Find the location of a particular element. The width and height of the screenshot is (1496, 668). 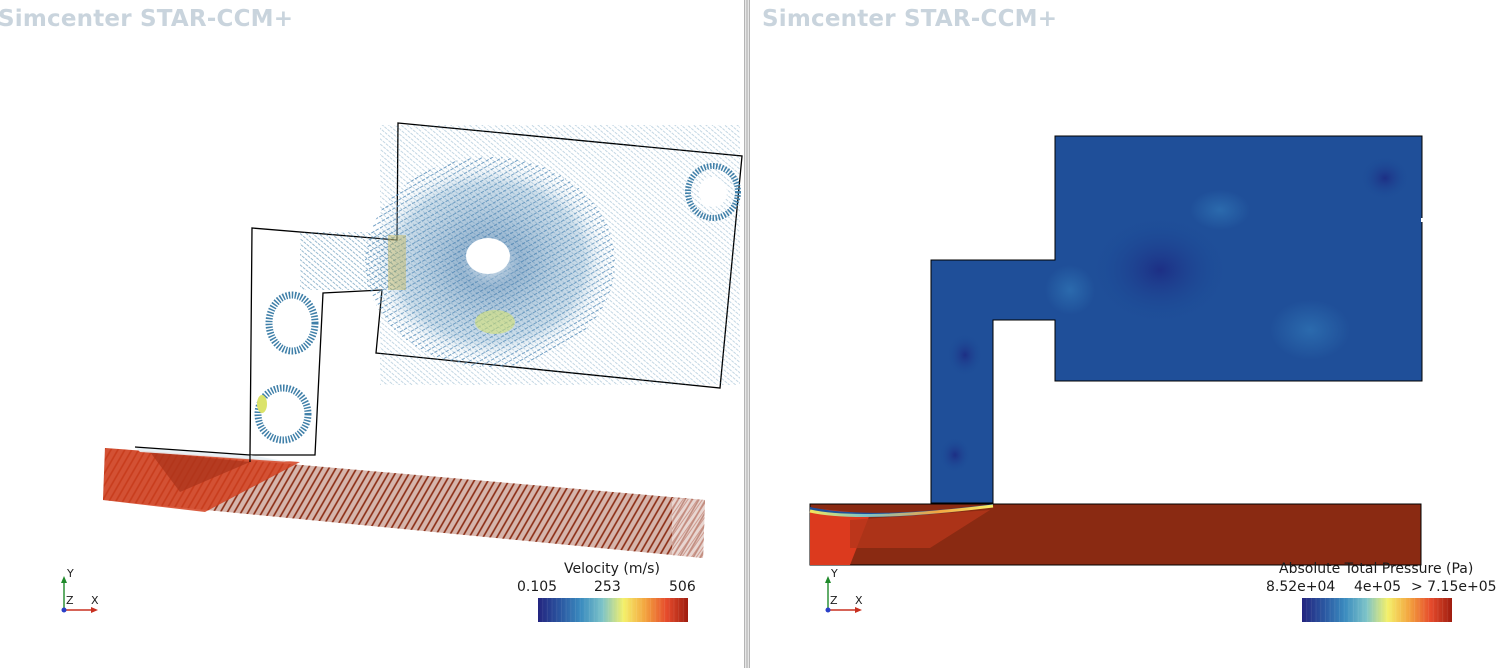

velocity-legend-title: Velocity (m/s) is located at coordinates (612, 569).